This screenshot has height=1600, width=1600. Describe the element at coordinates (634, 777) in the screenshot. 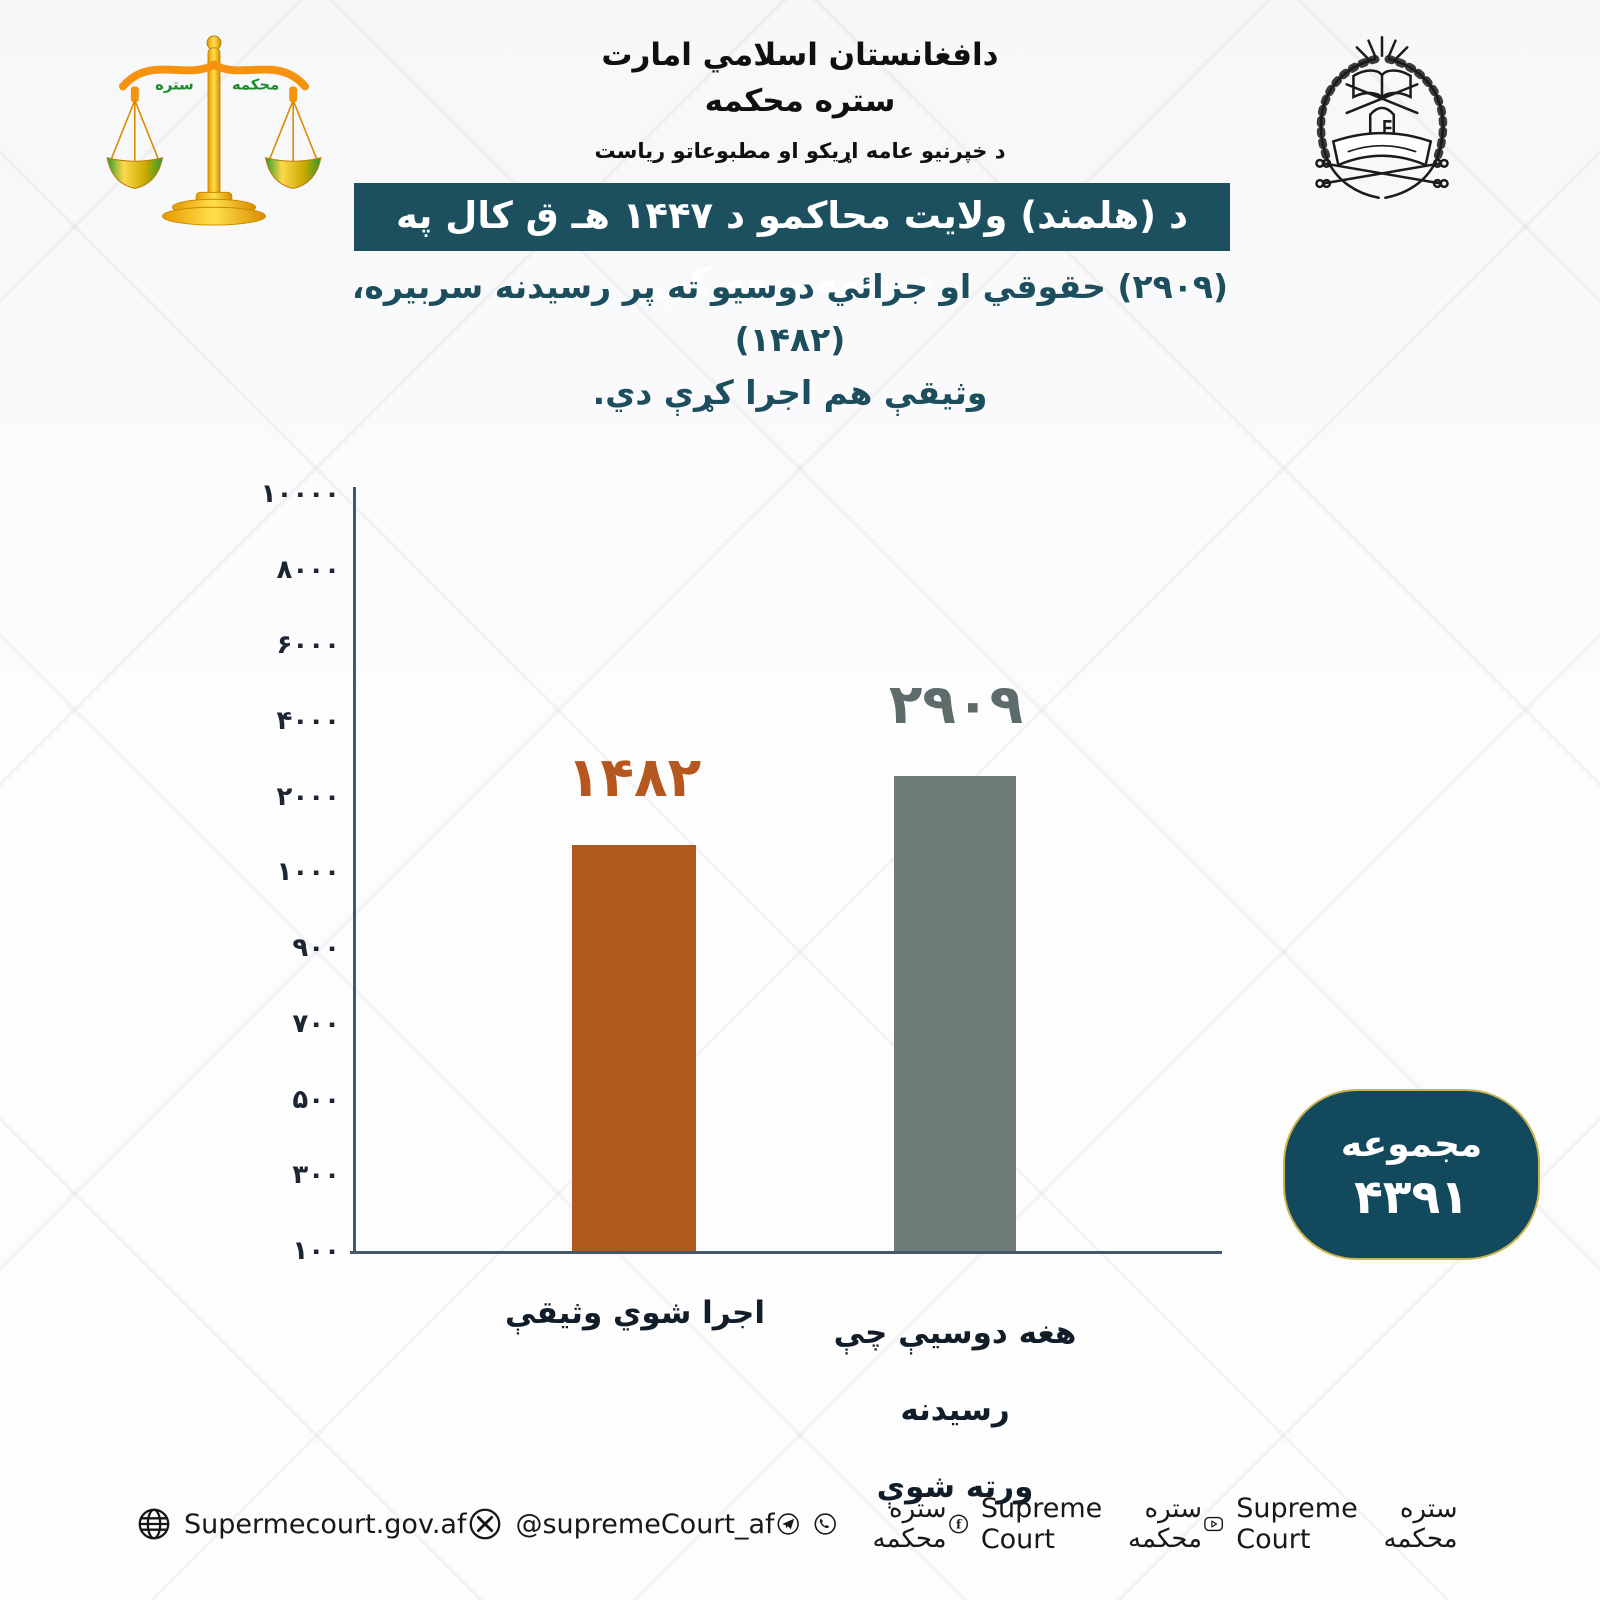

I see `bar-value-label-executed-deeds: ۱۴۸۲` at that location.